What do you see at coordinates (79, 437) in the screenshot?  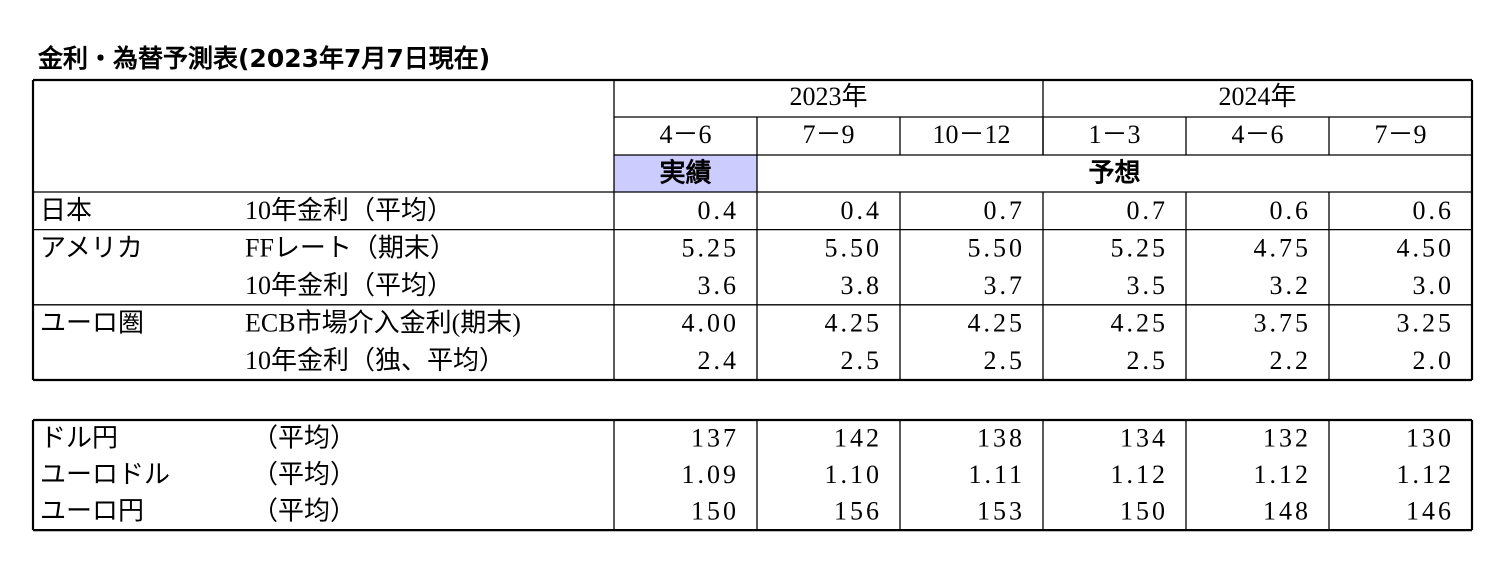 I see `fx-label: ドル円` at bounding box center [79, 437].